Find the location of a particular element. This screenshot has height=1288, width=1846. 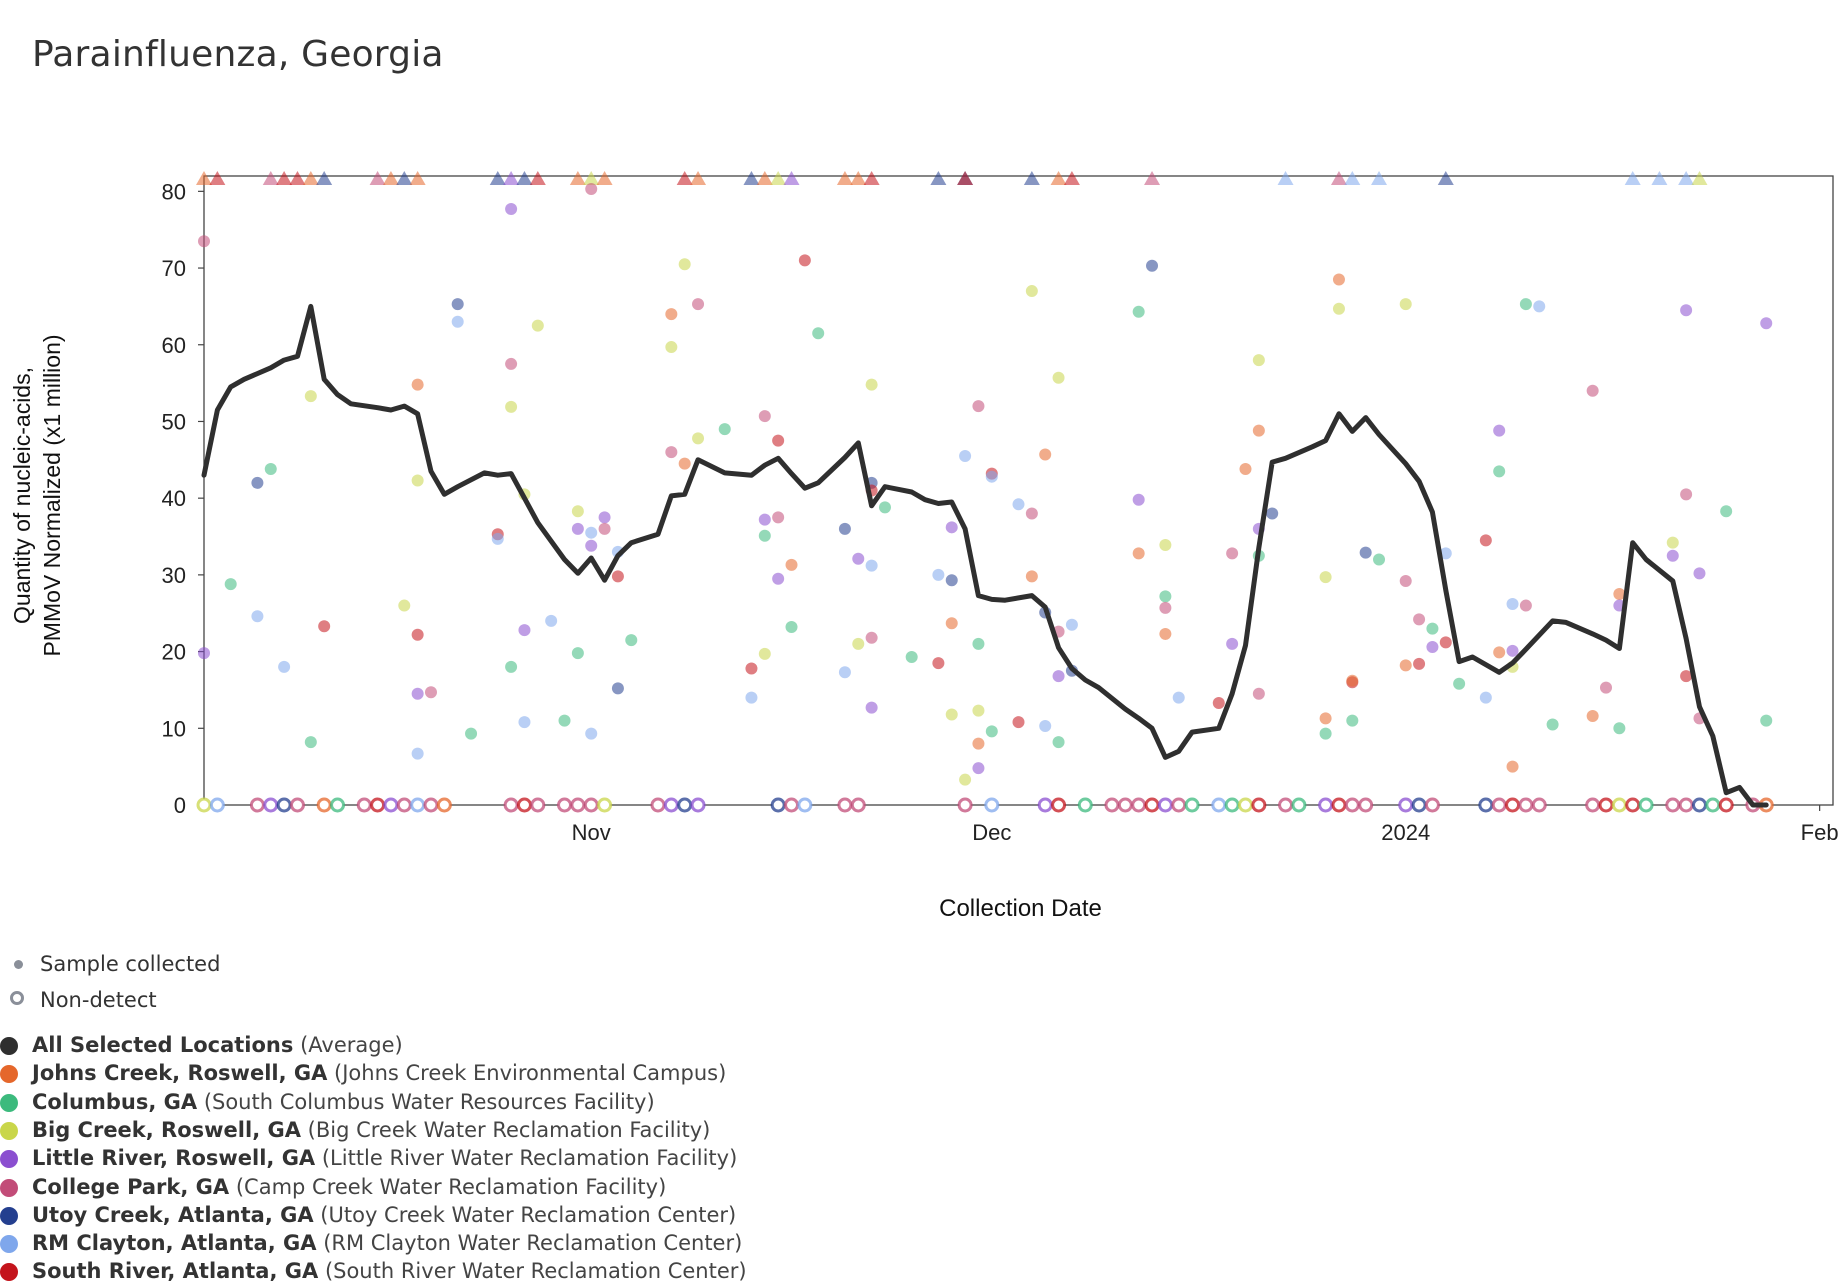

y-tick-label: 50 is located at coordinates (174, 421).